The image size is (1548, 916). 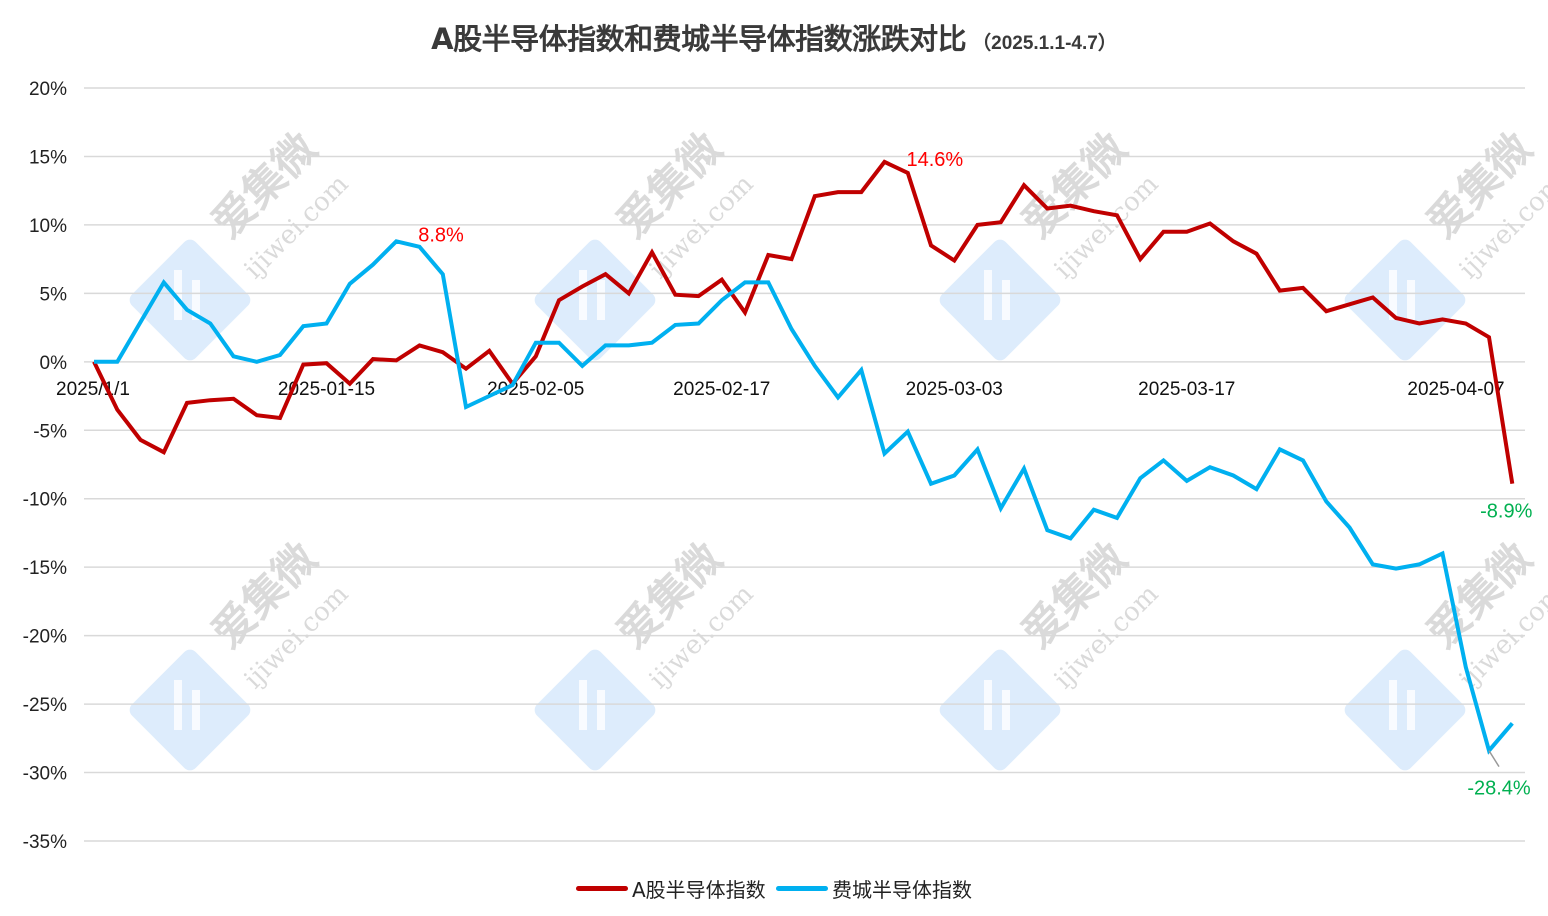 I want to click on chart-title-main: A股半导体指数和费城半导体指数涨跌对比, so click(x=699, y=39).